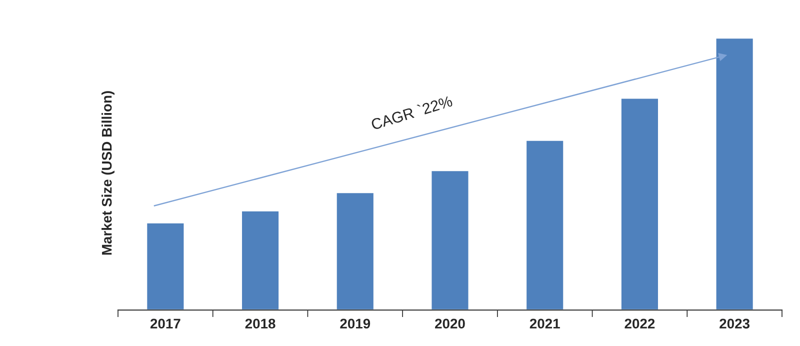 This screenshot has width=800, height=346. I want to click on x-tick-label: 2023, so click(735, 323).